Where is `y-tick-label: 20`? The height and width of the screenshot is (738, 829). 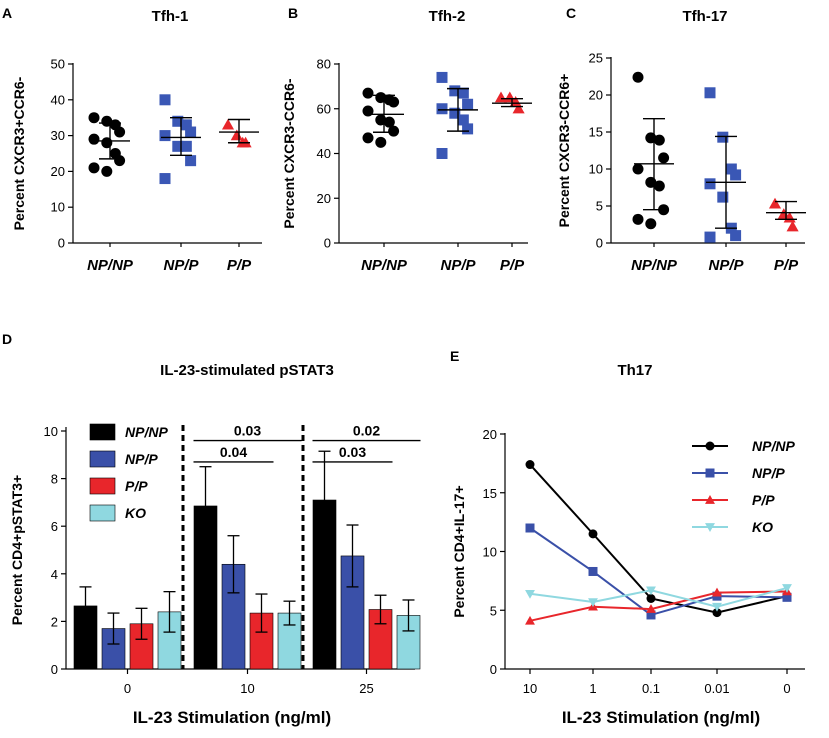 y-tick-label: 20 is located at coordinates (58, 171).